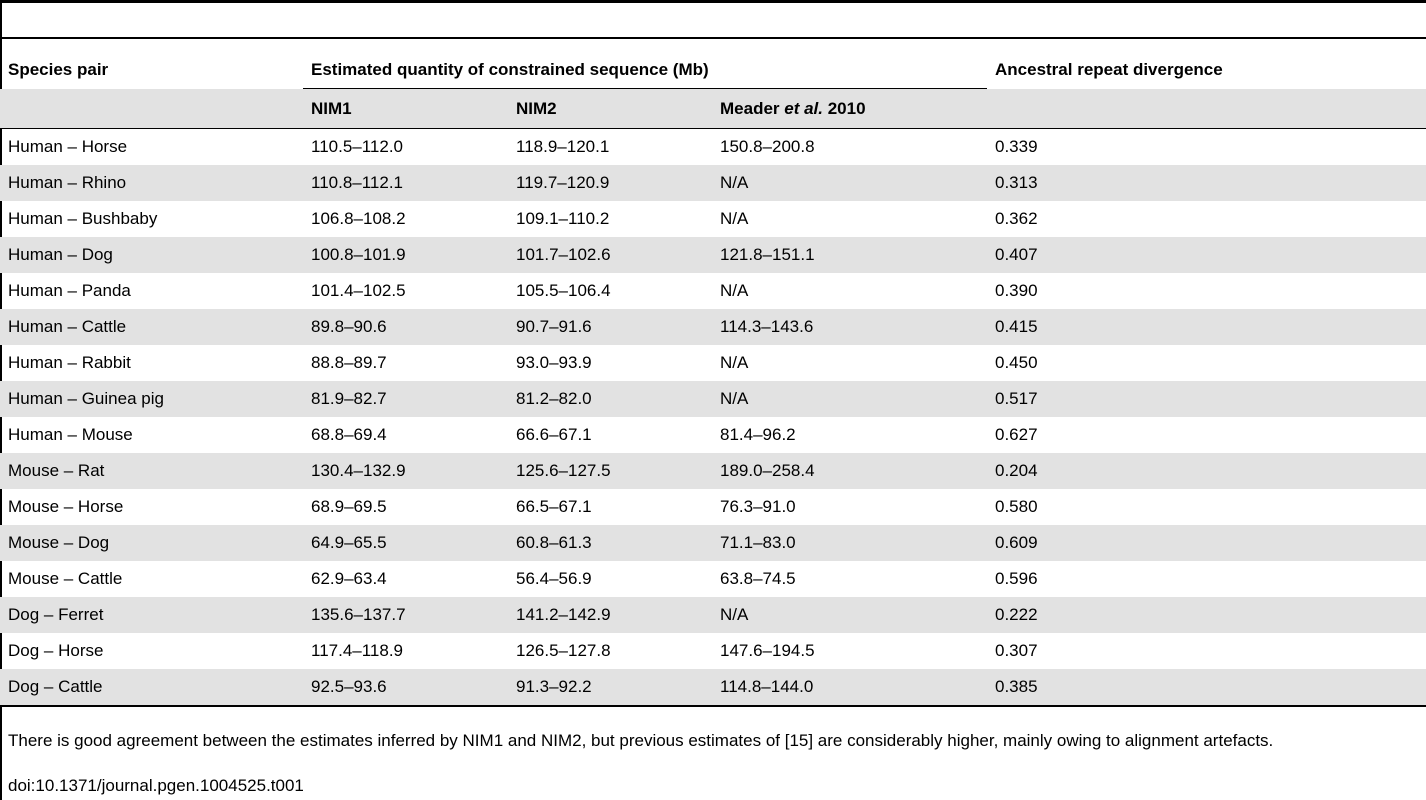 The height and width of the screenshot is (800, 1426). Describe the element at coordinates (554, 578) in the screenshot. I see `nim2-cell: 56.4–56.9` at that location.